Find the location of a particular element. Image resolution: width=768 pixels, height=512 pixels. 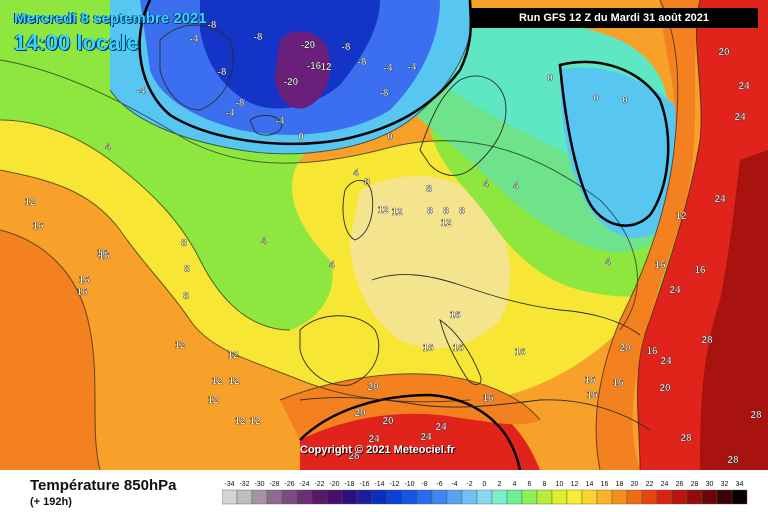

legend-tick-label: 20 is located at coordinates (635, 484).